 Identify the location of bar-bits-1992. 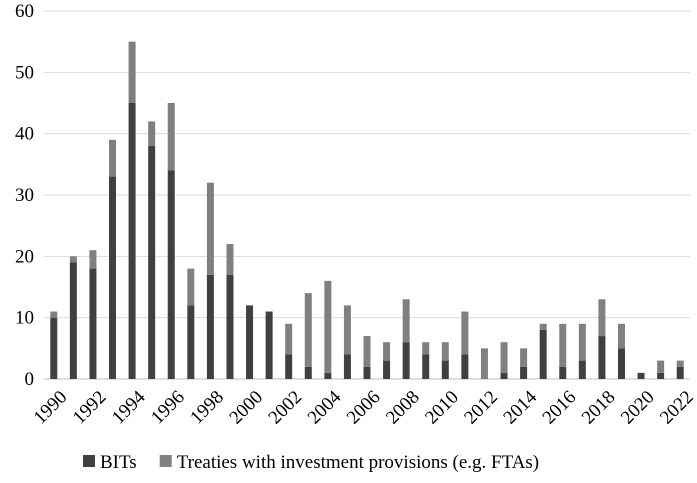
(93, 323).